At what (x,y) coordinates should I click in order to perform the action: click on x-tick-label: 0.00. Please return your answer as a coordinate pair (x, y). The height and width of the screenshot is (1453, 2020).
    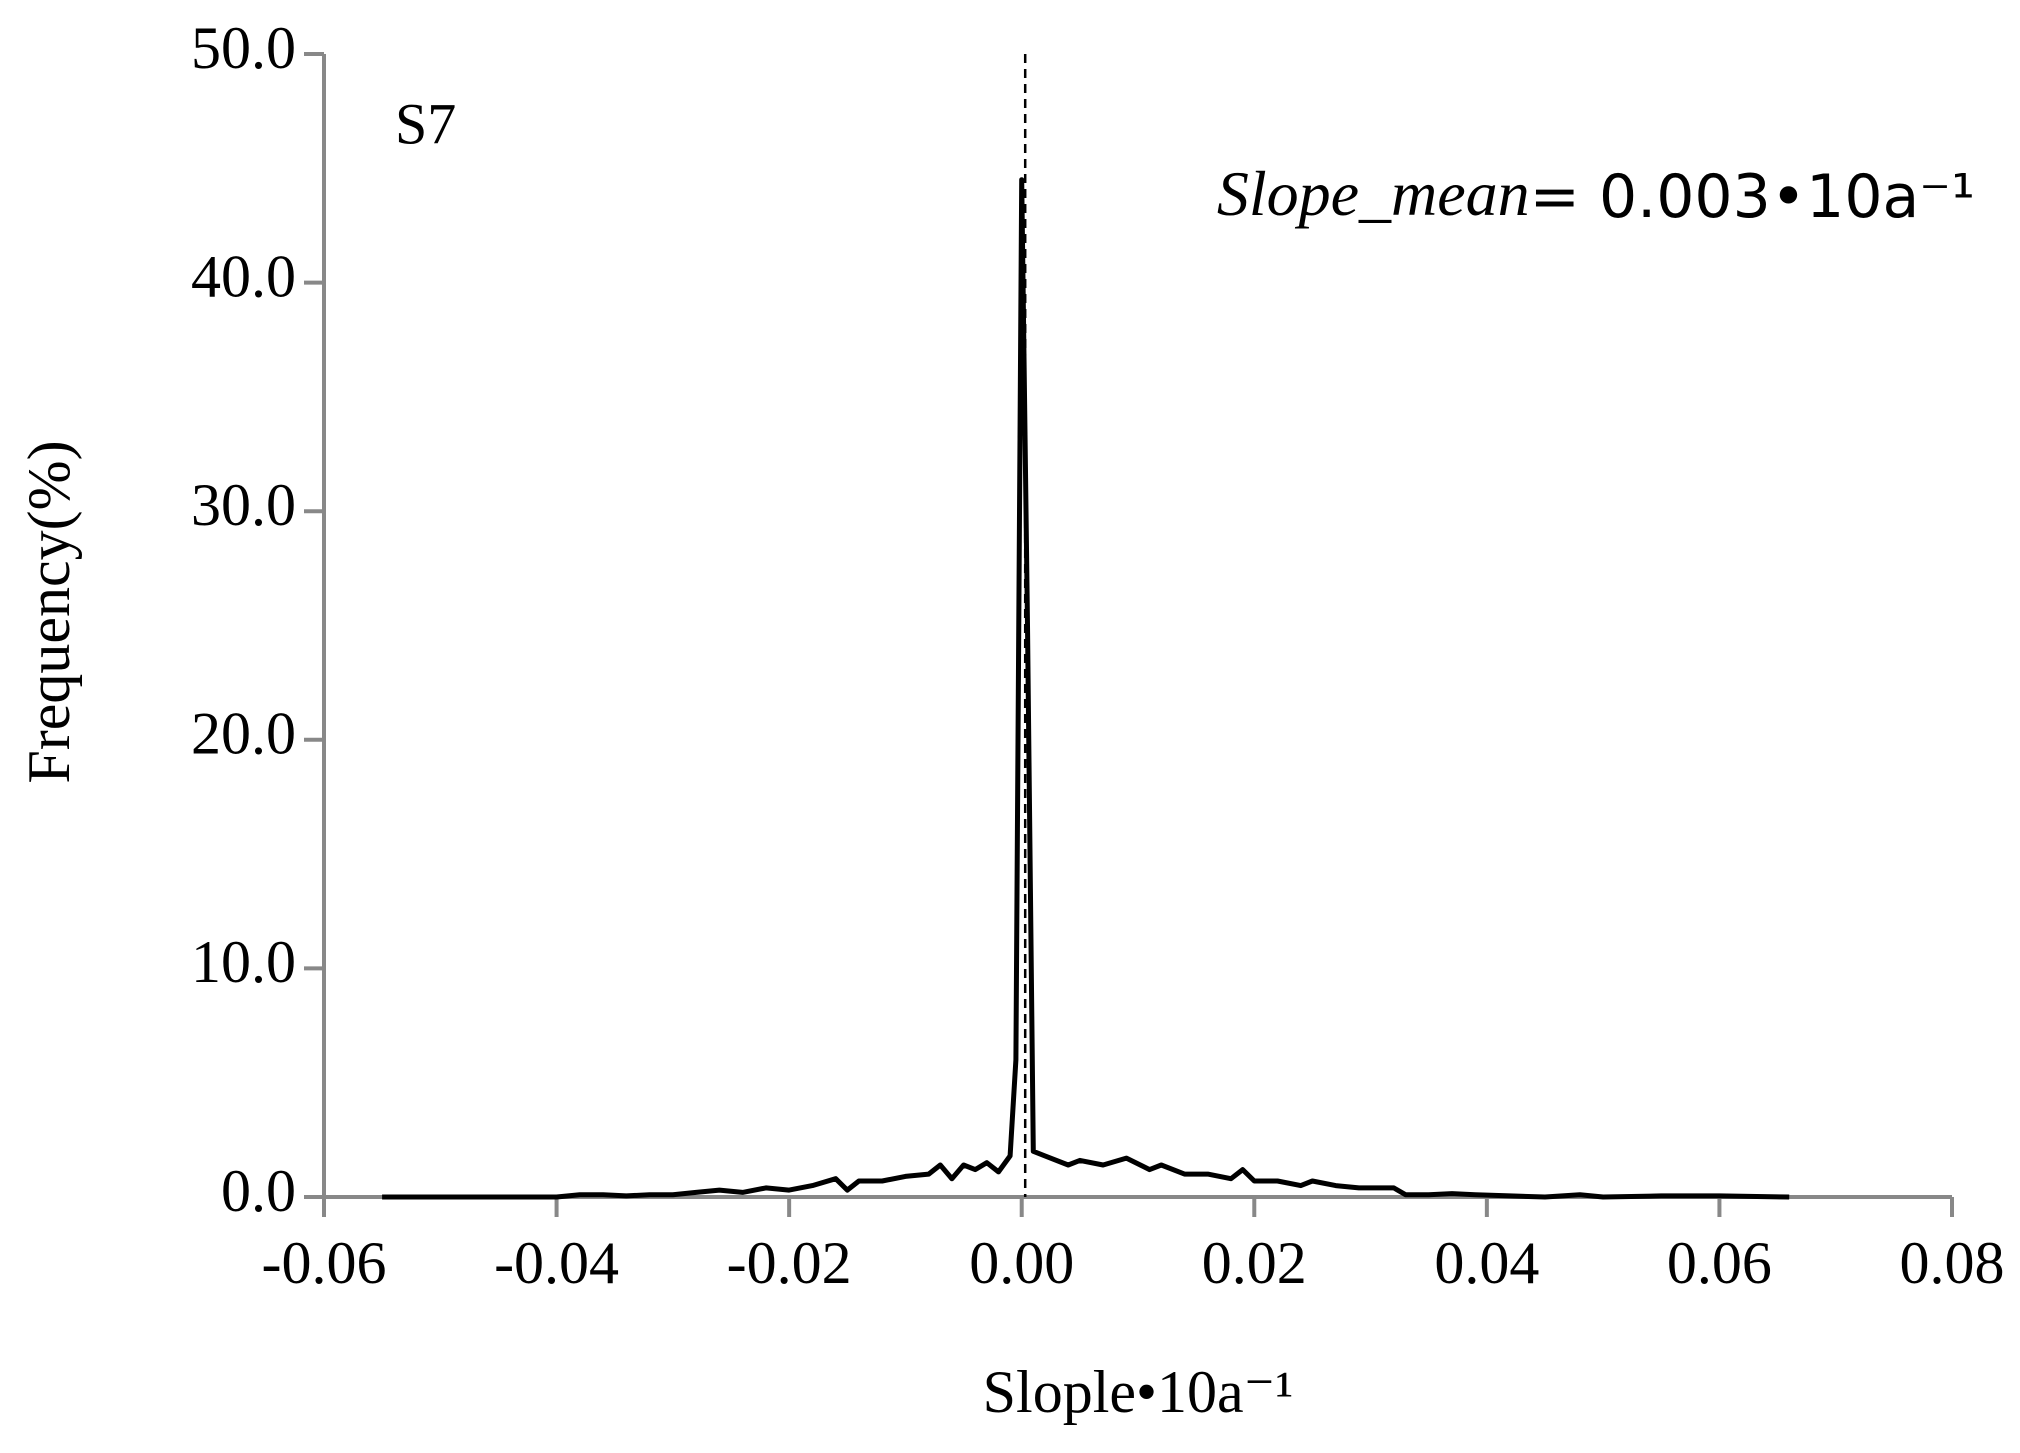
    Looking at the image, I should click on (1021, 1263).